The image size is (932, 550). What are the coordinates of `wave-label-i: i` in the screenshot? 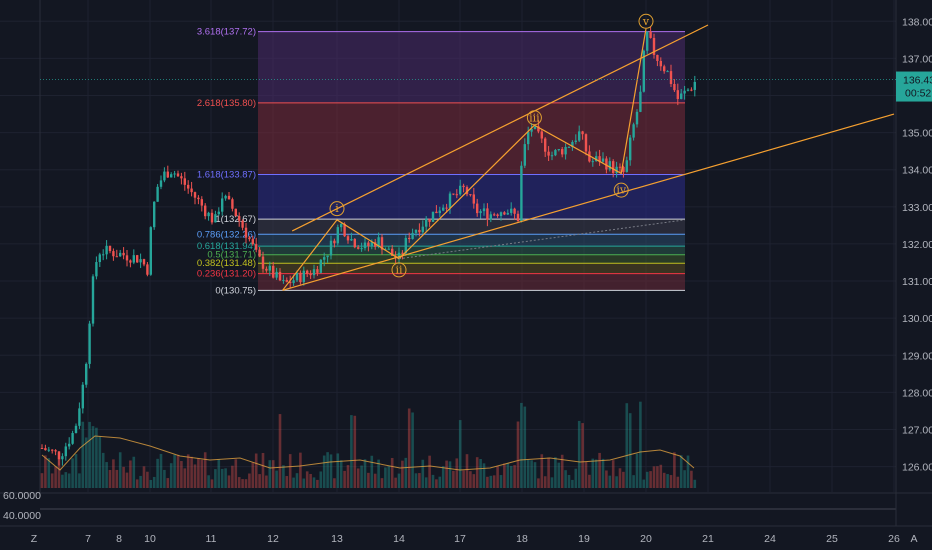 It's located at (337, 208).